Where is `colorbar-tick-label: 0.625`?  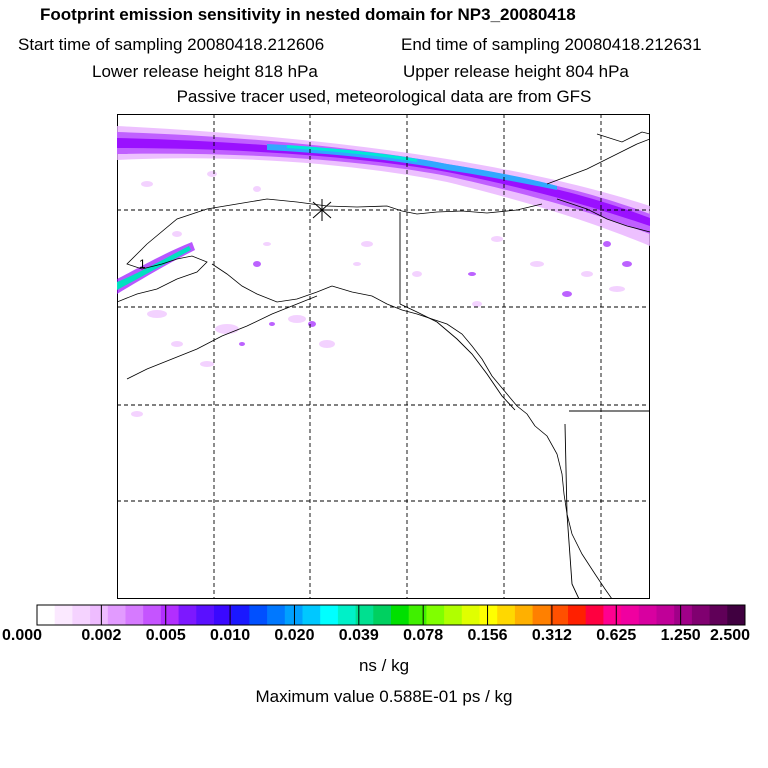
colorbar-tick-label: 0.625 is located at coordinates (616, 635).